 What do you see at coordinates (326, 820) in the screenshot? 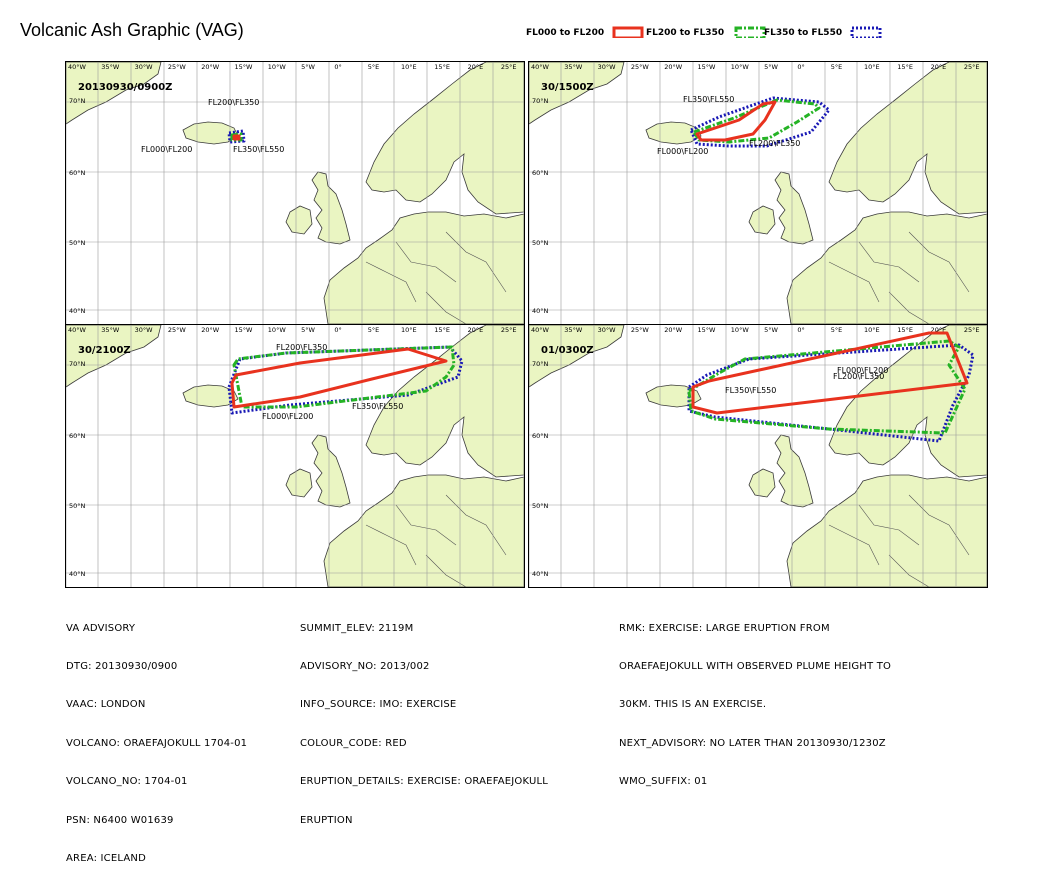
I see `advisory-line: ERUPTION` at bounding box center [326, 820].